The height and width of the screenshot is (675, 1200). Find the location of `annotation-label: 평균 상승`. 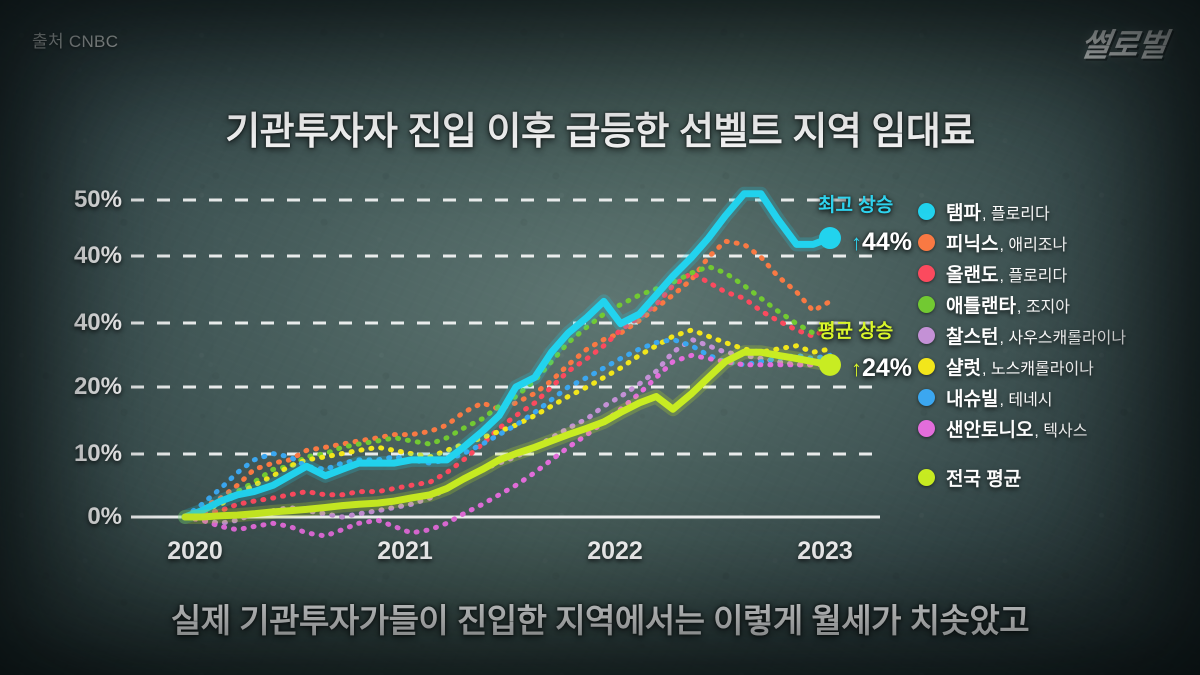

annotation-label: 평균 상승 is located at coordinates (856, 331).